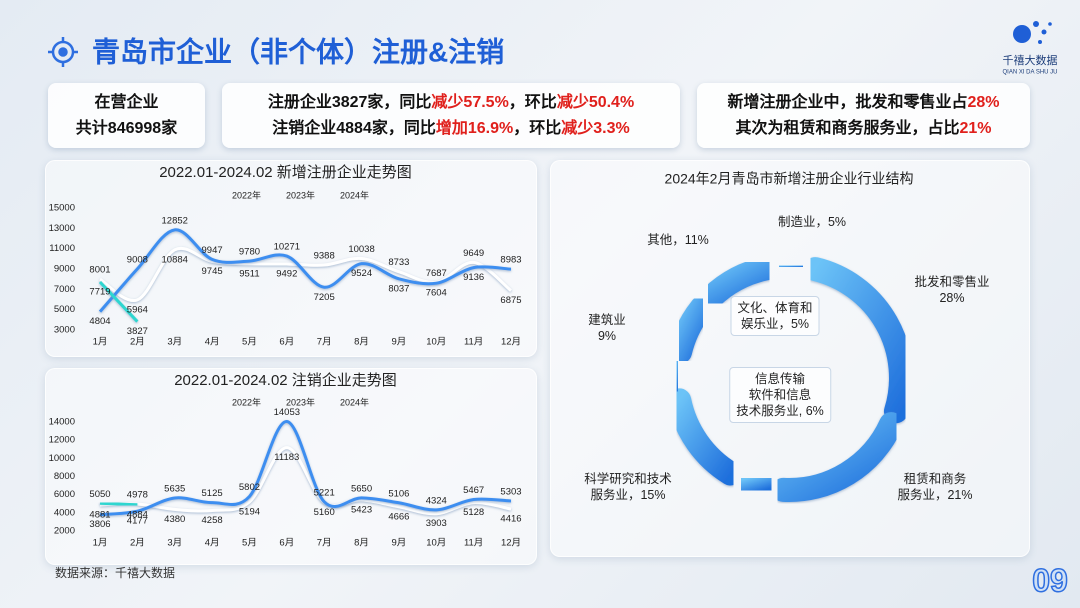 Image resolution: width=1080 pixels, height=608 pixels. What do you see at coordinates (983, 102) in the screenshot?
I see `info-text: 28%` at bounding box center [983, 102].